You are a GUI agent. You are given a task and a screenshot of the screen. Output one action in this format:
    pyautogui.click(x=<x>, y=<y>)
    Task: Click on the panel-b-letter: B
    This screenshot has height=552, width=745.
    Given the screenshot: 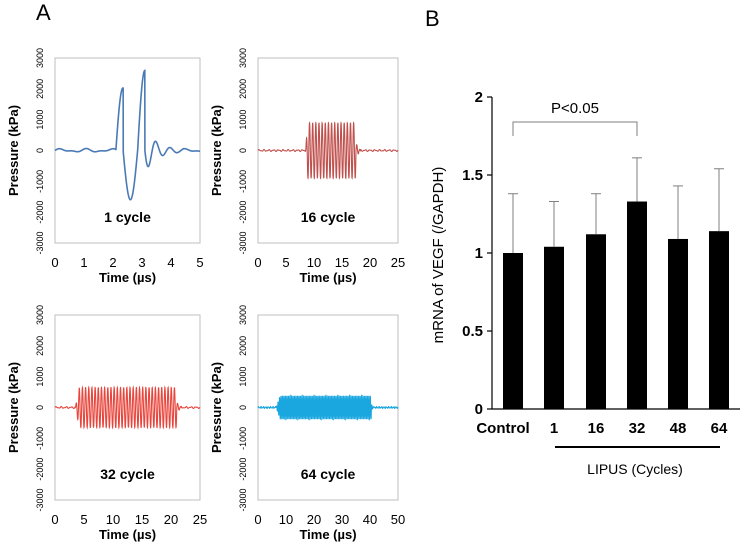 What is the action you would take?
    pyautogui.click(x=432, y=18)
    